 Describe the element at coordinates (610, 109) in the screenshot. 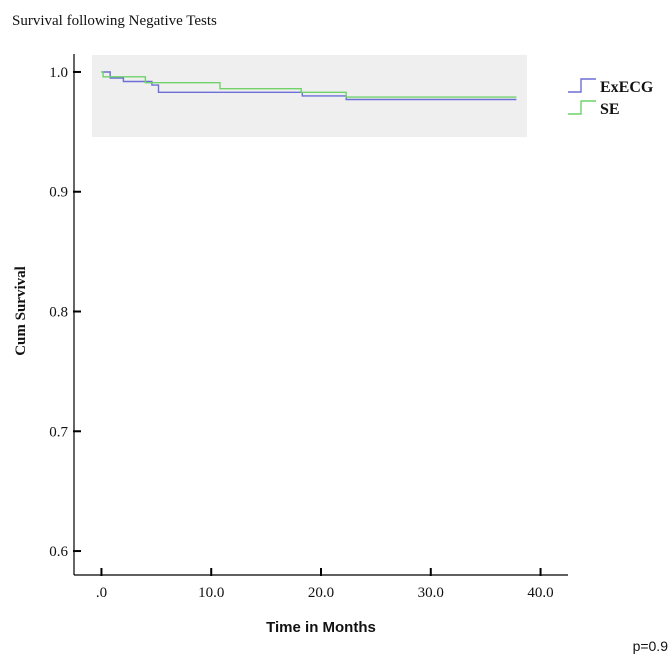

I see `legend-label: SE` at that location.